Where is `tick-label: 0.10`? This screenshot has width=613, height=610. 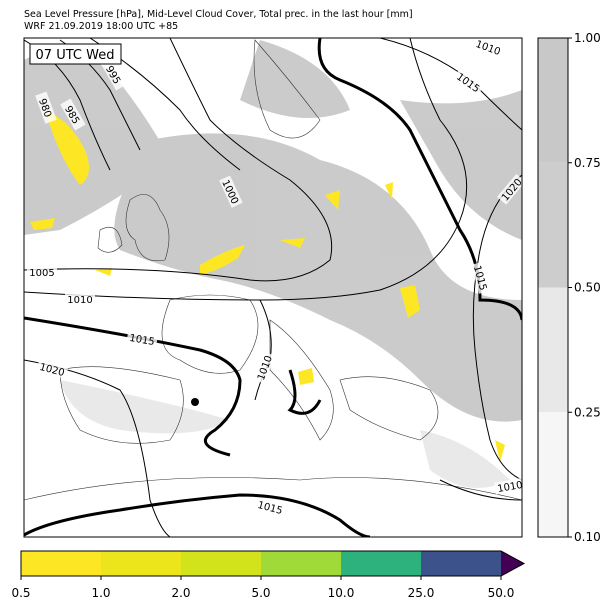
tick-label: 0.10 is located at coordinates (587, 537).